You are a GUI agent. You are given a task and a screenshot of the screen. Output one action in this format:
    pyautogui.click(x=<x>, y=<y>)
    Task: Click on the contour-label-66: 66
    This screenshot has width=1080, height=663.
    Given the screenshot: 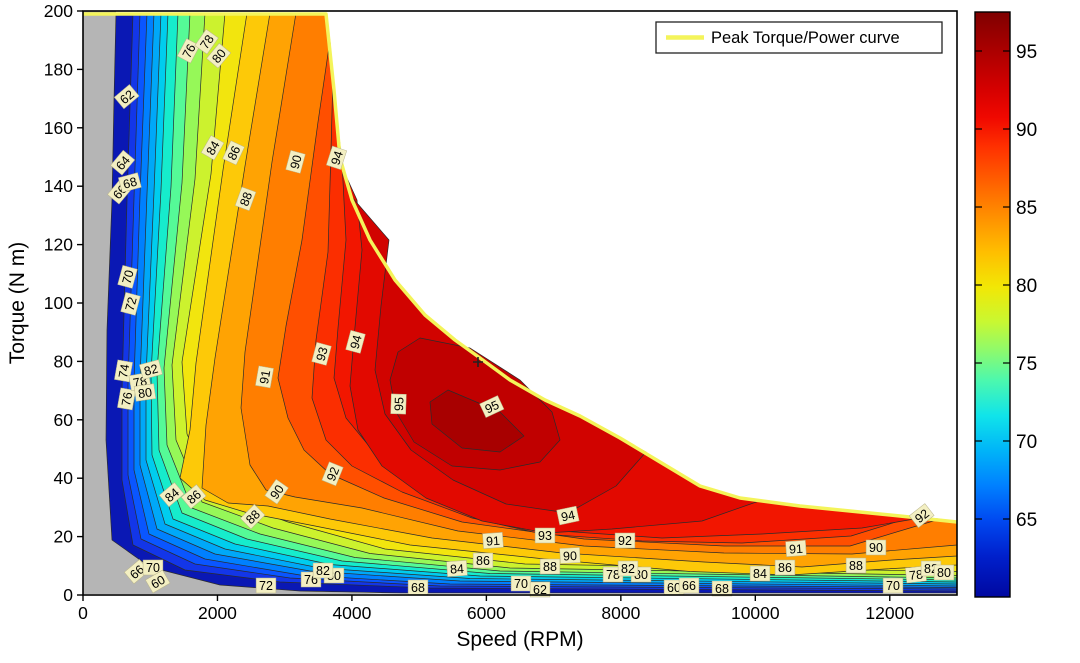 What is the action you would take?
    pyautogui.click(x=689, y=585)
    